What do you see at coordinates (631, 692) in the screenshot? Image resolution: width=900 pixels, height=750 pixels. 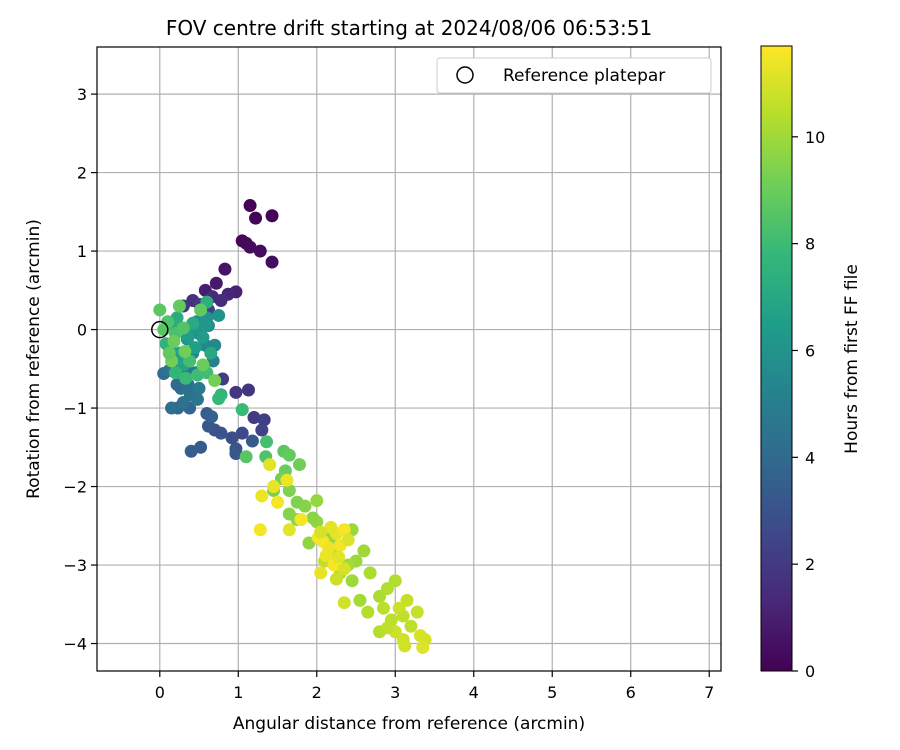 I see `x-tick-label: 6` at bounding box center [631, 692].